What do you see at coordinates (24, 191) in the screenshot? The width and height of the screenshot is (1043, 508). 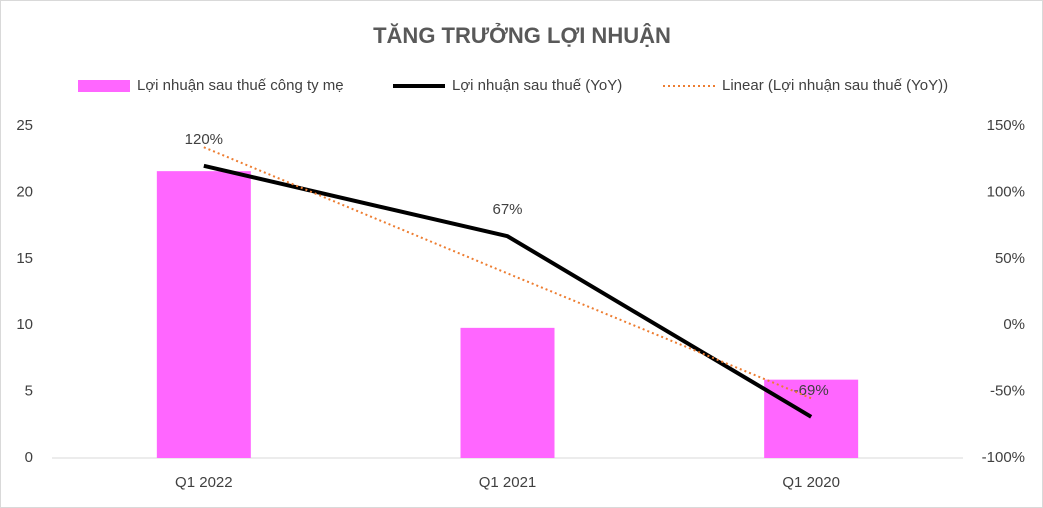 I see `y-tick-label: 20` at bounding box center [24, 191].